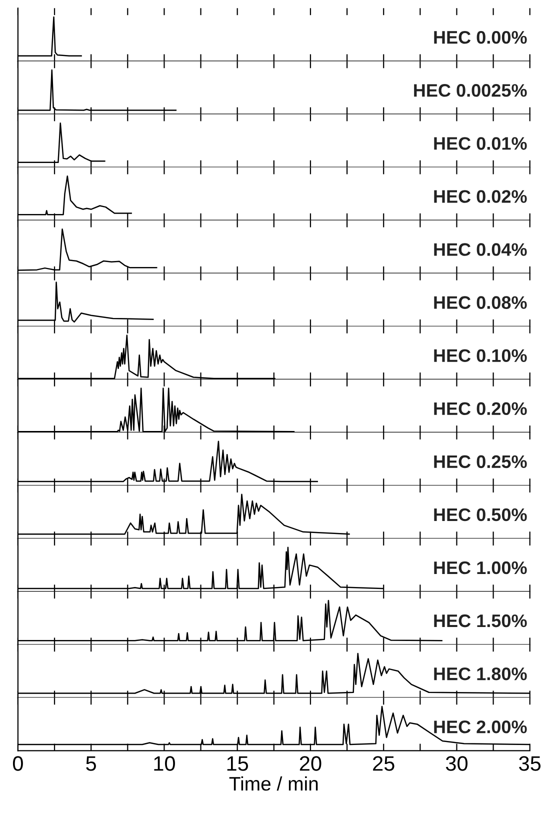 Image resolution: width=544 pixels, height=816 pixels. What do you see at coordinates (480, 302) in the screenshot?
I see `text: HEC 0.08%` at bounding box center [480, 302].